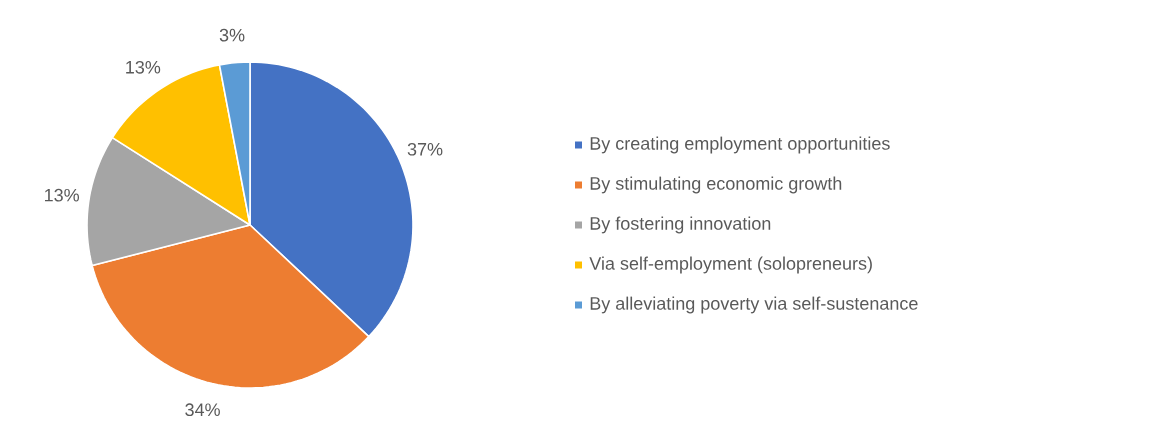 The height and width of the screenshot is (425, 1155). Describe the element at coordinates (716, 185) in the screenshot. I see `legend-label: By stimulating economic growth` at that location.